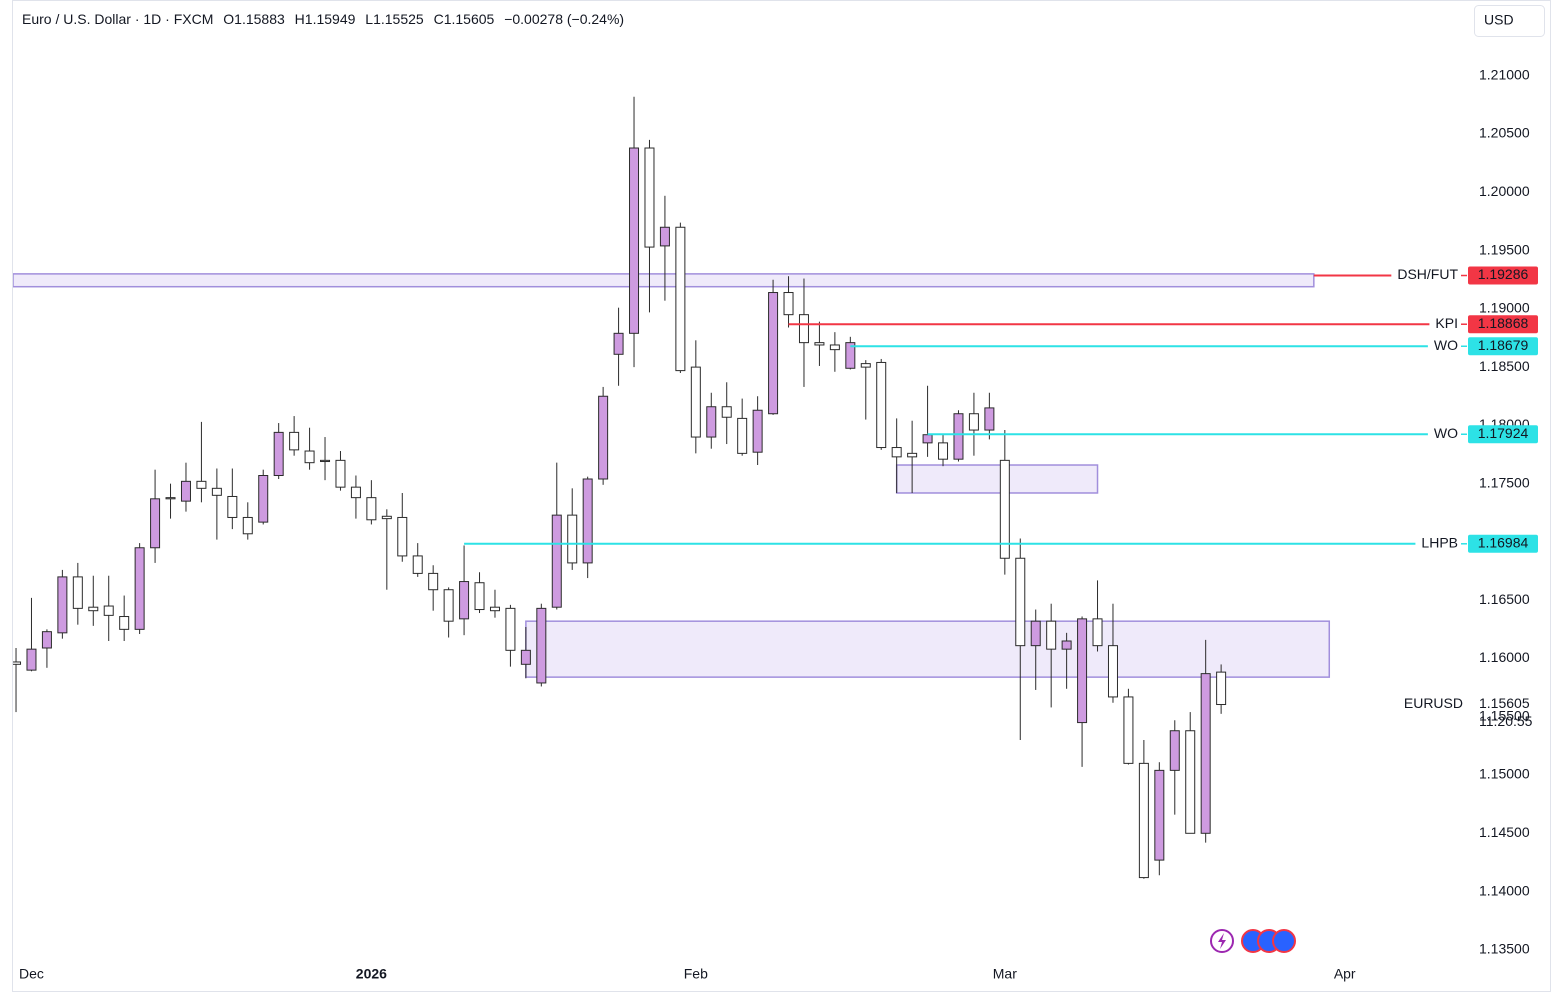 This screenshot has height=996, width=1563. What do you see at coordinates (1504, 74) in the screenshot?
I see `y-tick-label: 1.21000` at bounding box center [1504, 74].